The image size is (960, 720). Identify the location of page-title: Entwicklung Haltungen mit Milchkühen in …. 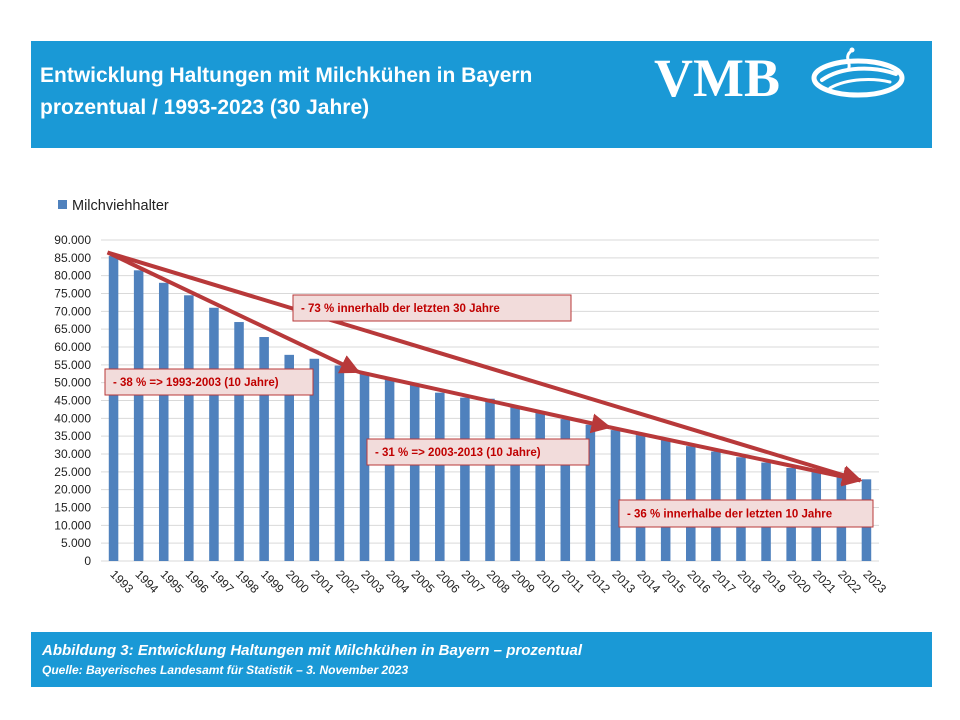
(340, 92).